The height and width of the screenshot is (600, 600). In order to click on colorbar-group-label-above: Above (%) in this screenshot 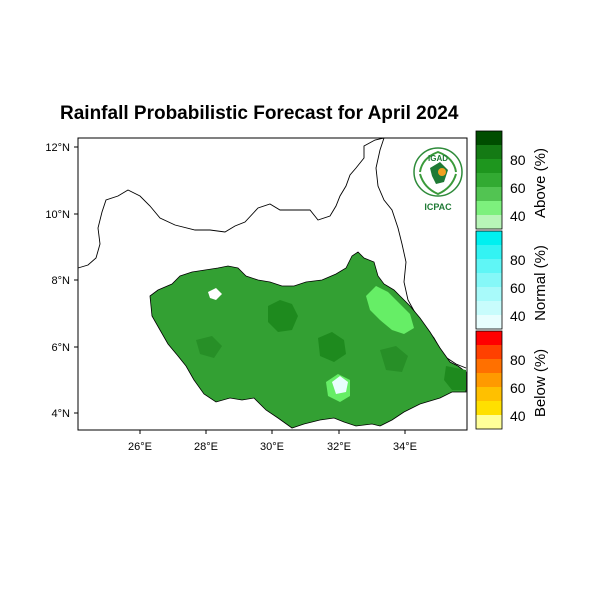, I will do `click(540, 183)`.